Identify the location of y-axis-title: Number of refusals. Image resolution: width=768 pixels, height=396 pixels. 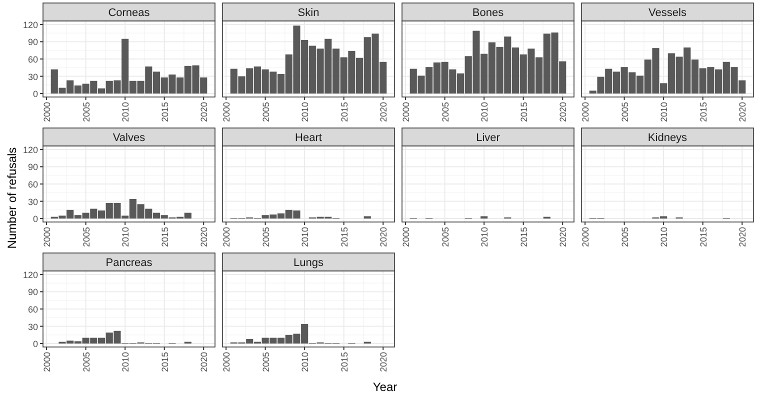
(12, 198).